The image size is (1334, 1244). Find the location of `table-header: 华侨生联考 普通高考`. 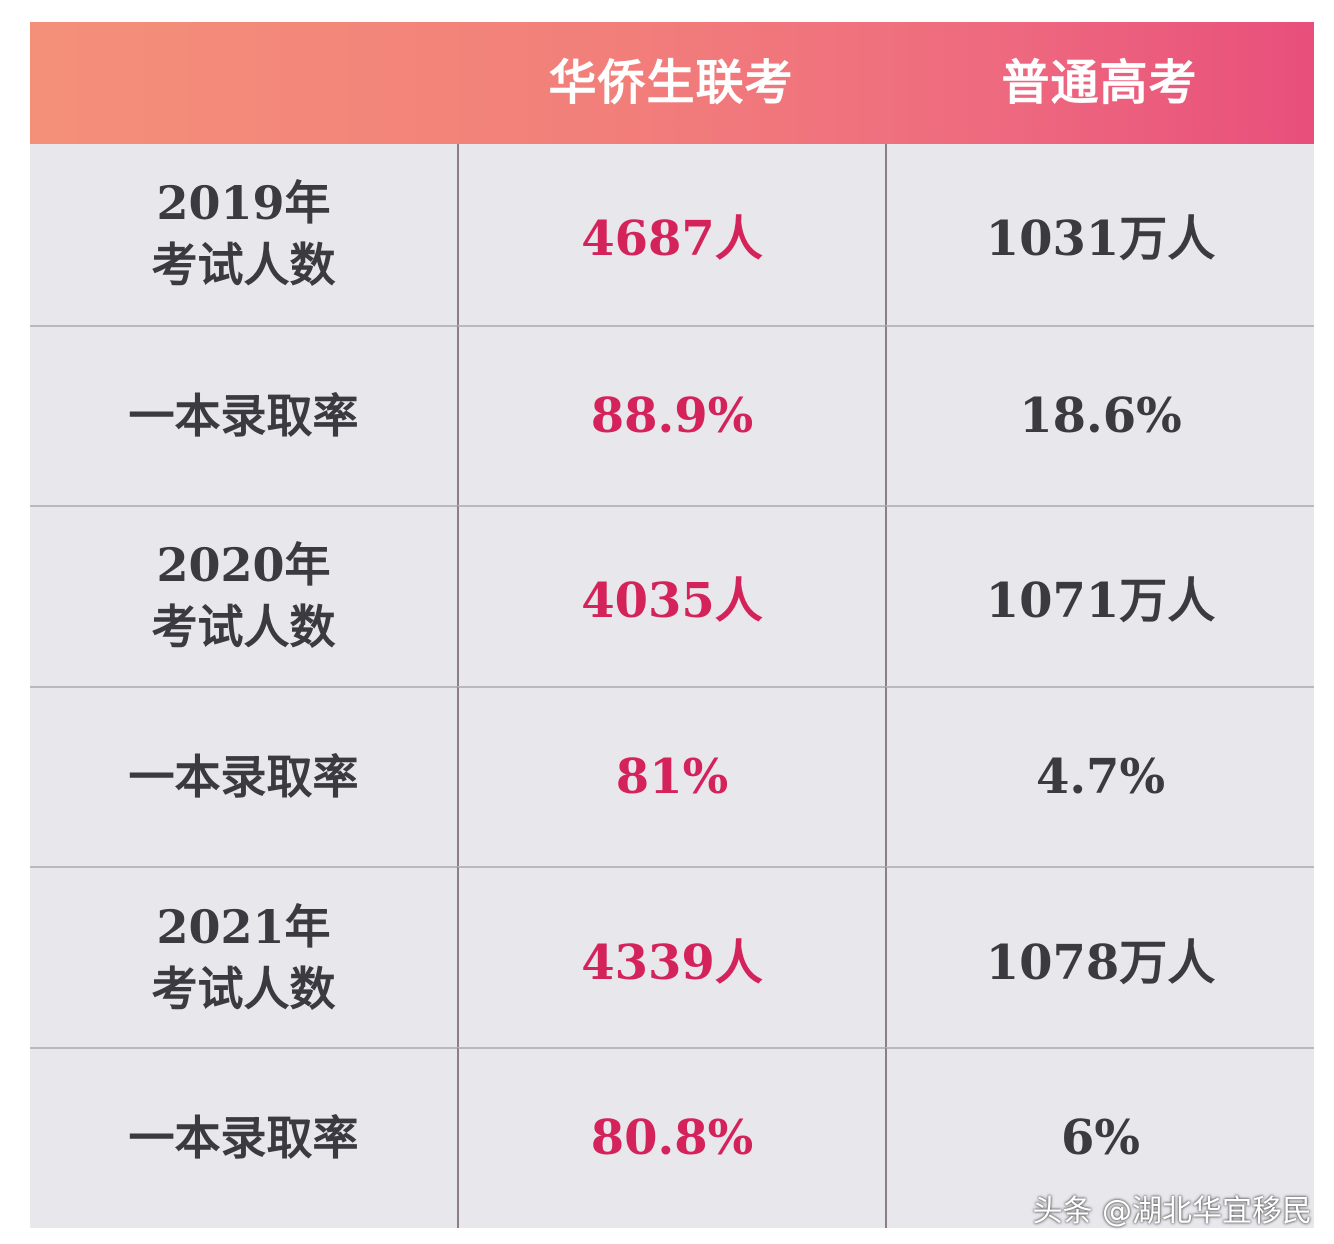

table-header: 华侨生联考 普通高考 is located at coordinates (672, 83).